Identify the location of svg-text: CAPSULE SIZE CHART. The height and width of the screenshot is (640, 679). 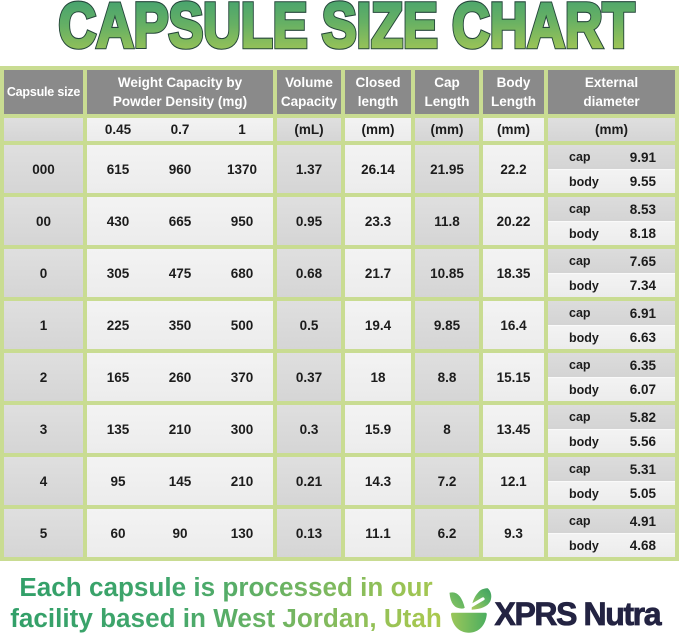
(347, 30).